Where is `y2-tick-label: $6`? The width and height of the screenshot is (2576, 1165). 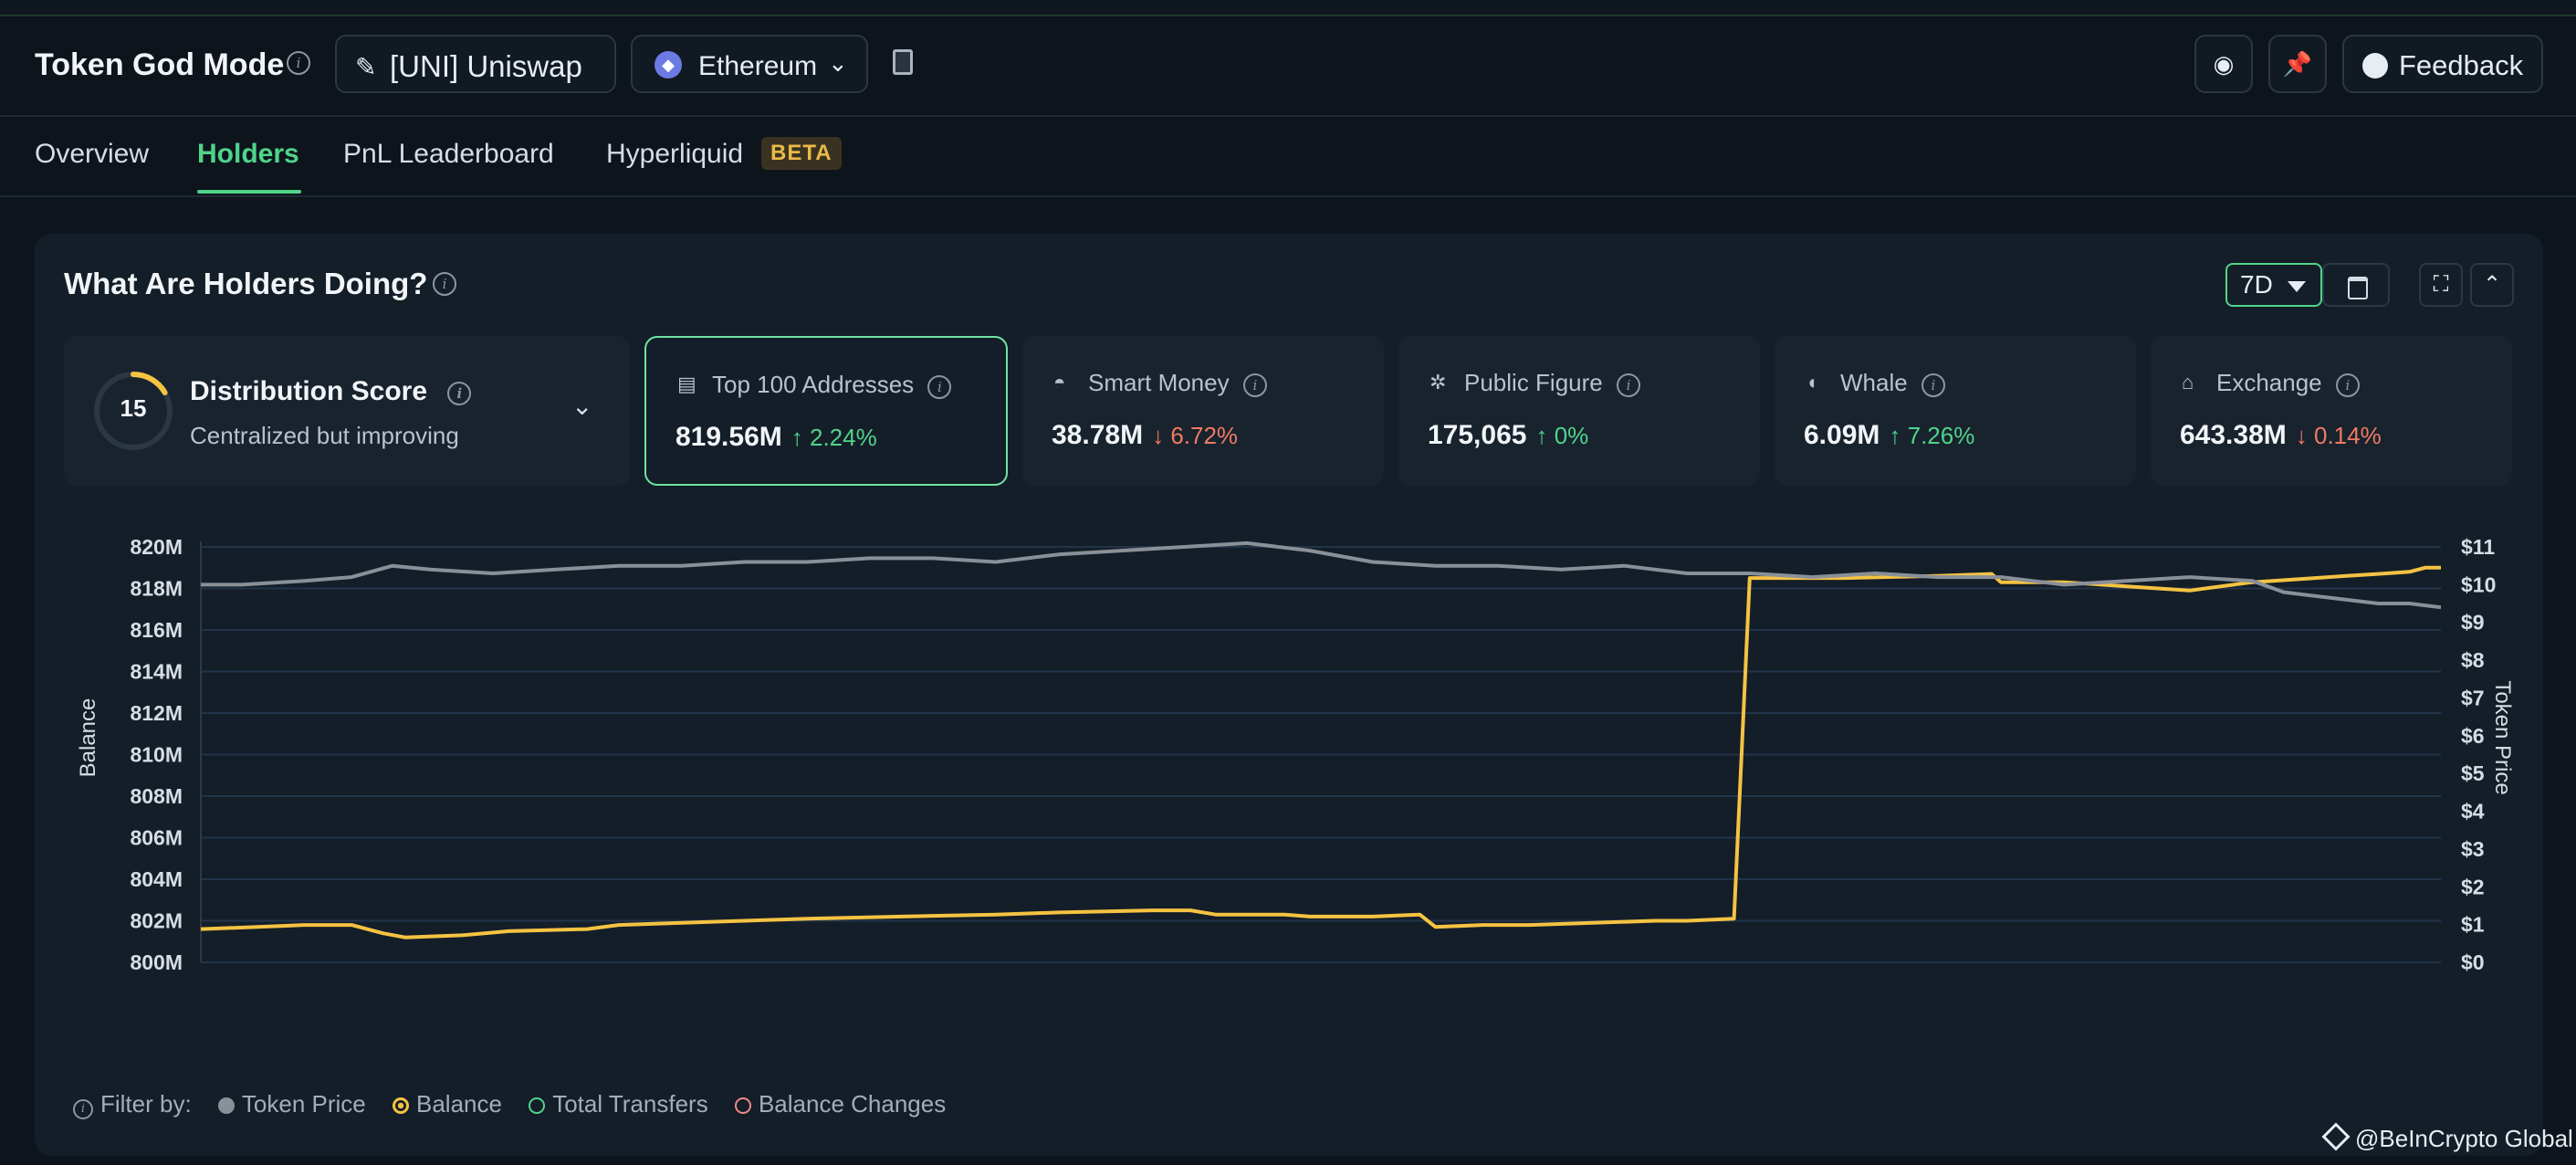
y2-tick-label: $6 is located at coordinates (2473, 736).